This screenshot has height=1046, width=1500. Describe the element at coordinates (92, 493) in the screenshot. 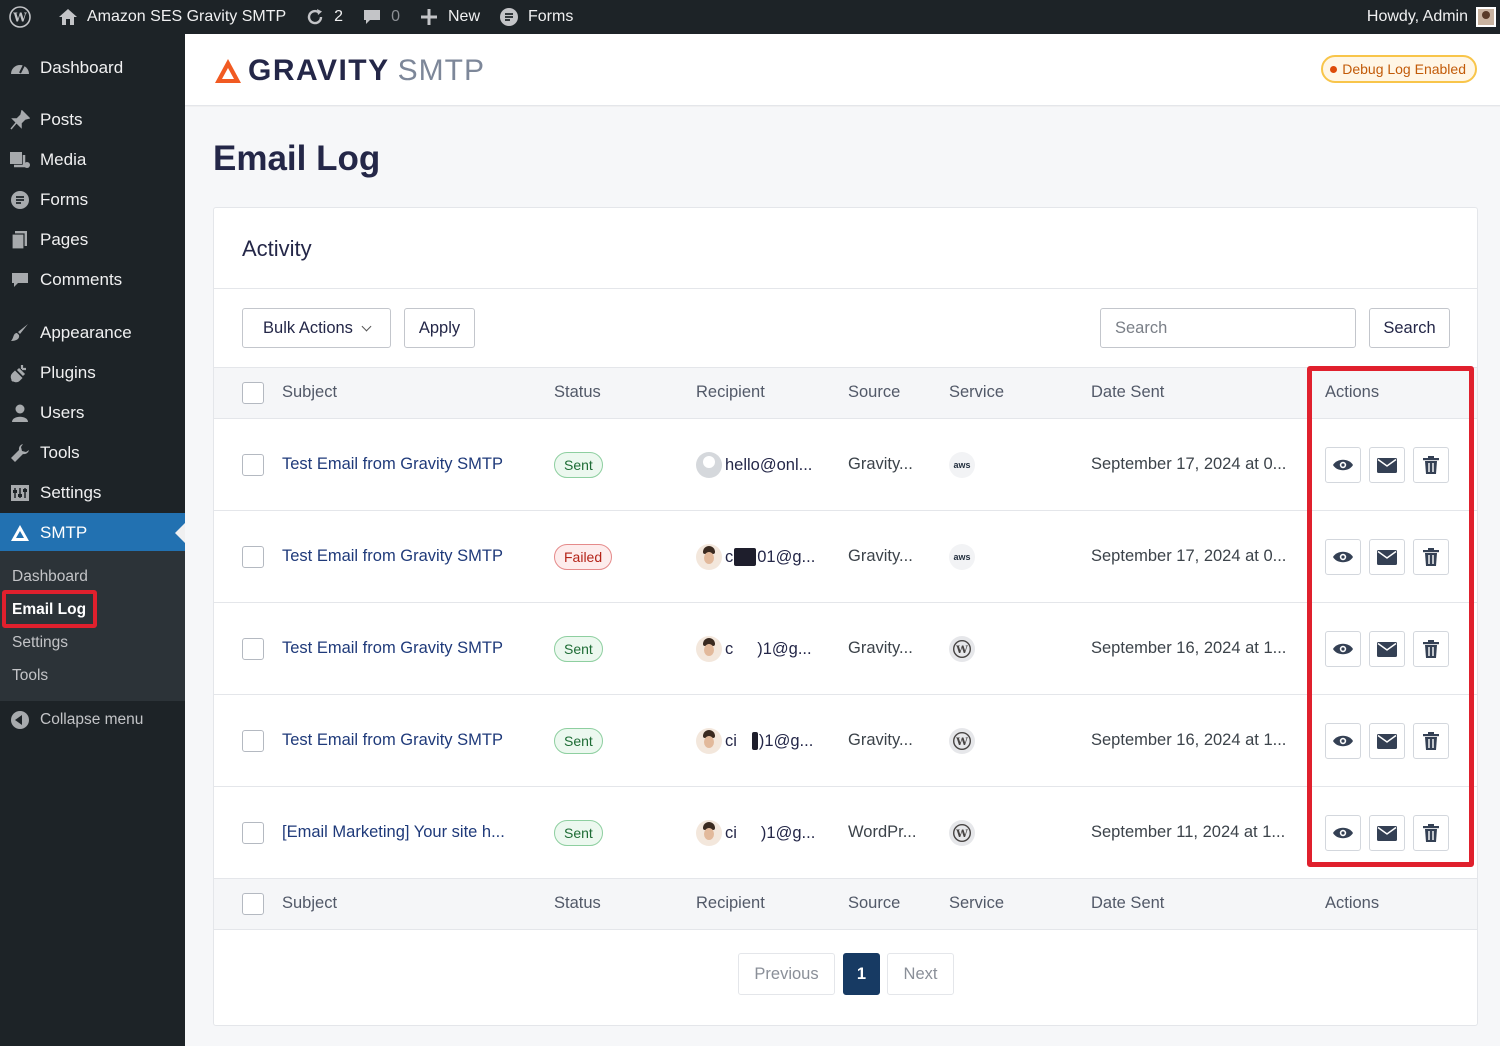

I see `menu-settings: Settings` at that location.